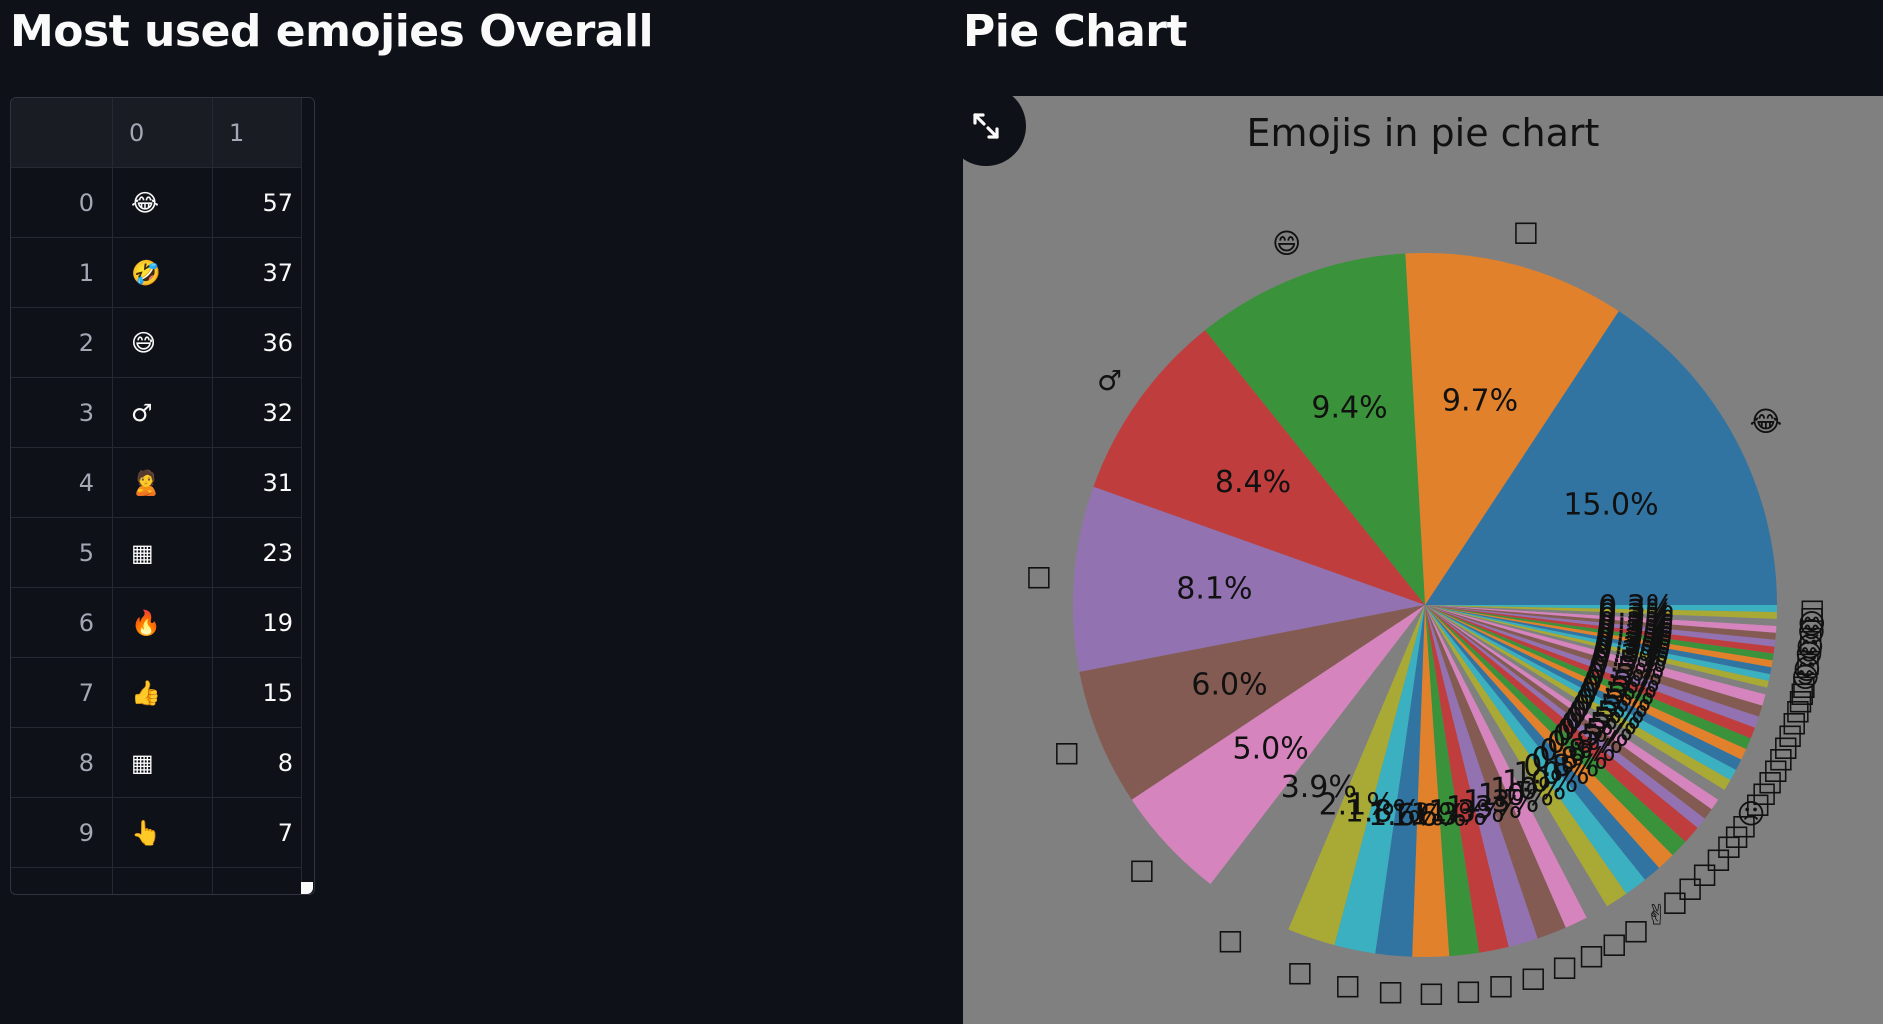 The image size is (1883, 1024). What do you see at coordinates (257, 763) in the screenshot?
I see `count-cell: 8` at bounding box center [257, 763].